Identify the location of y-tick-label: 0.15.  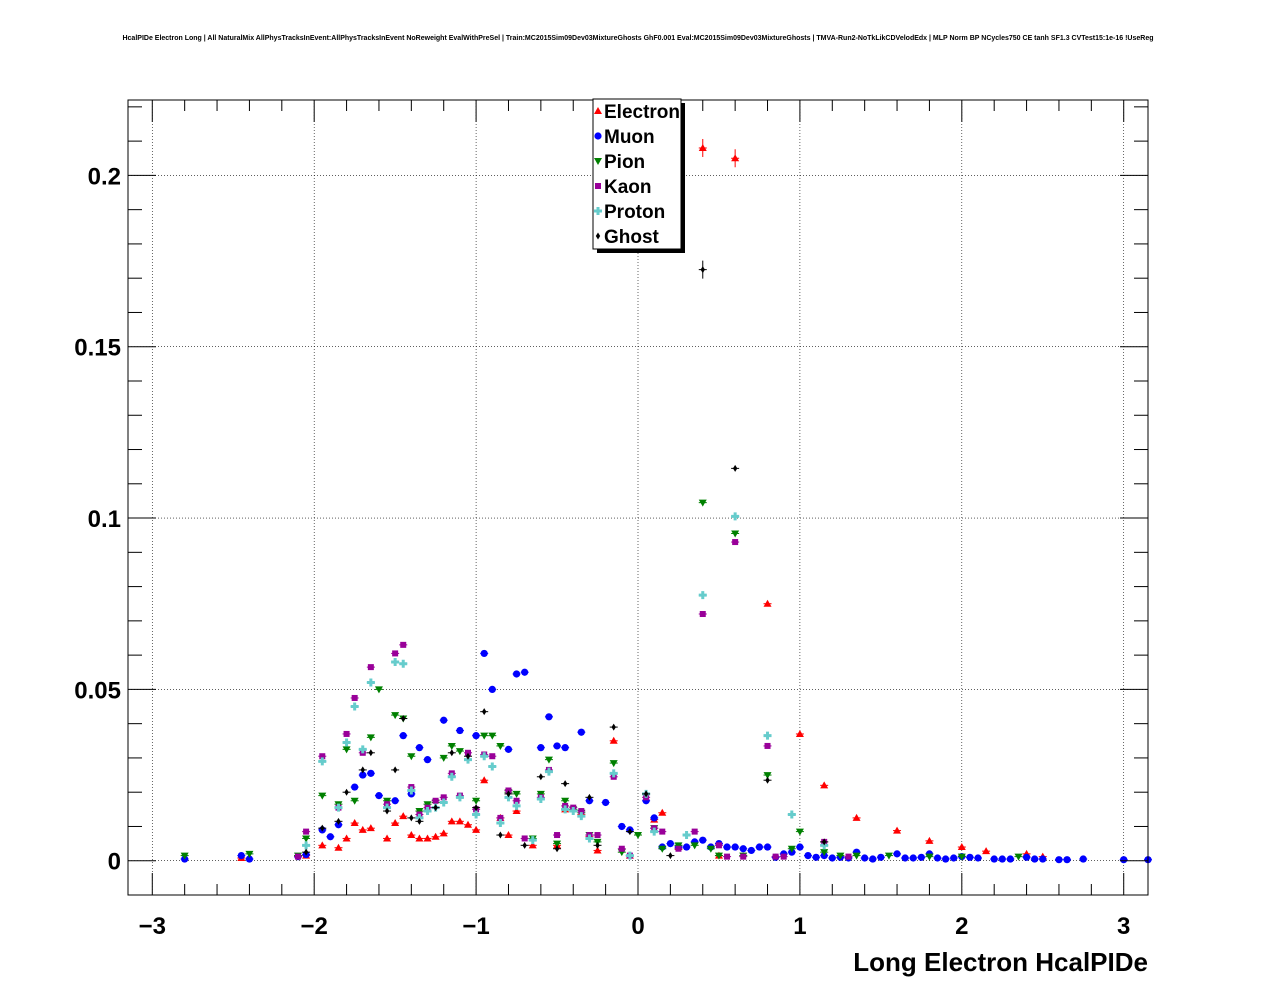
(97, 348).